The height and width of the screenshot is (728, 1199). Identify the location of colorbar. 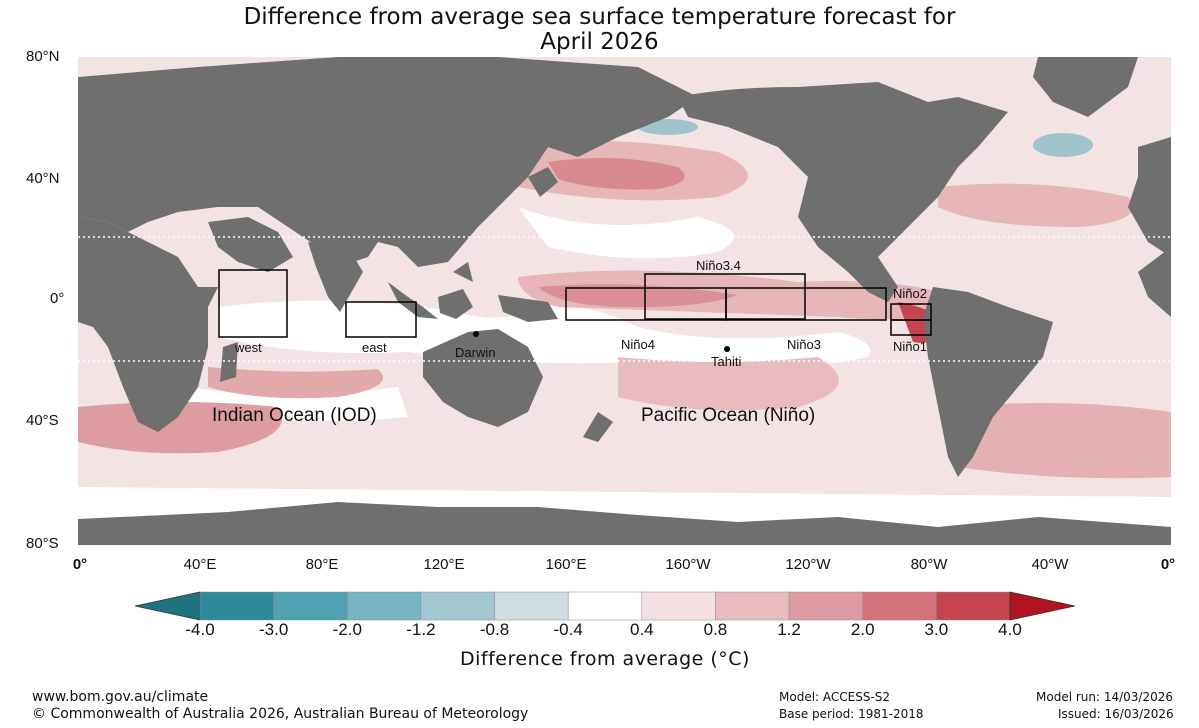
(605, 606).